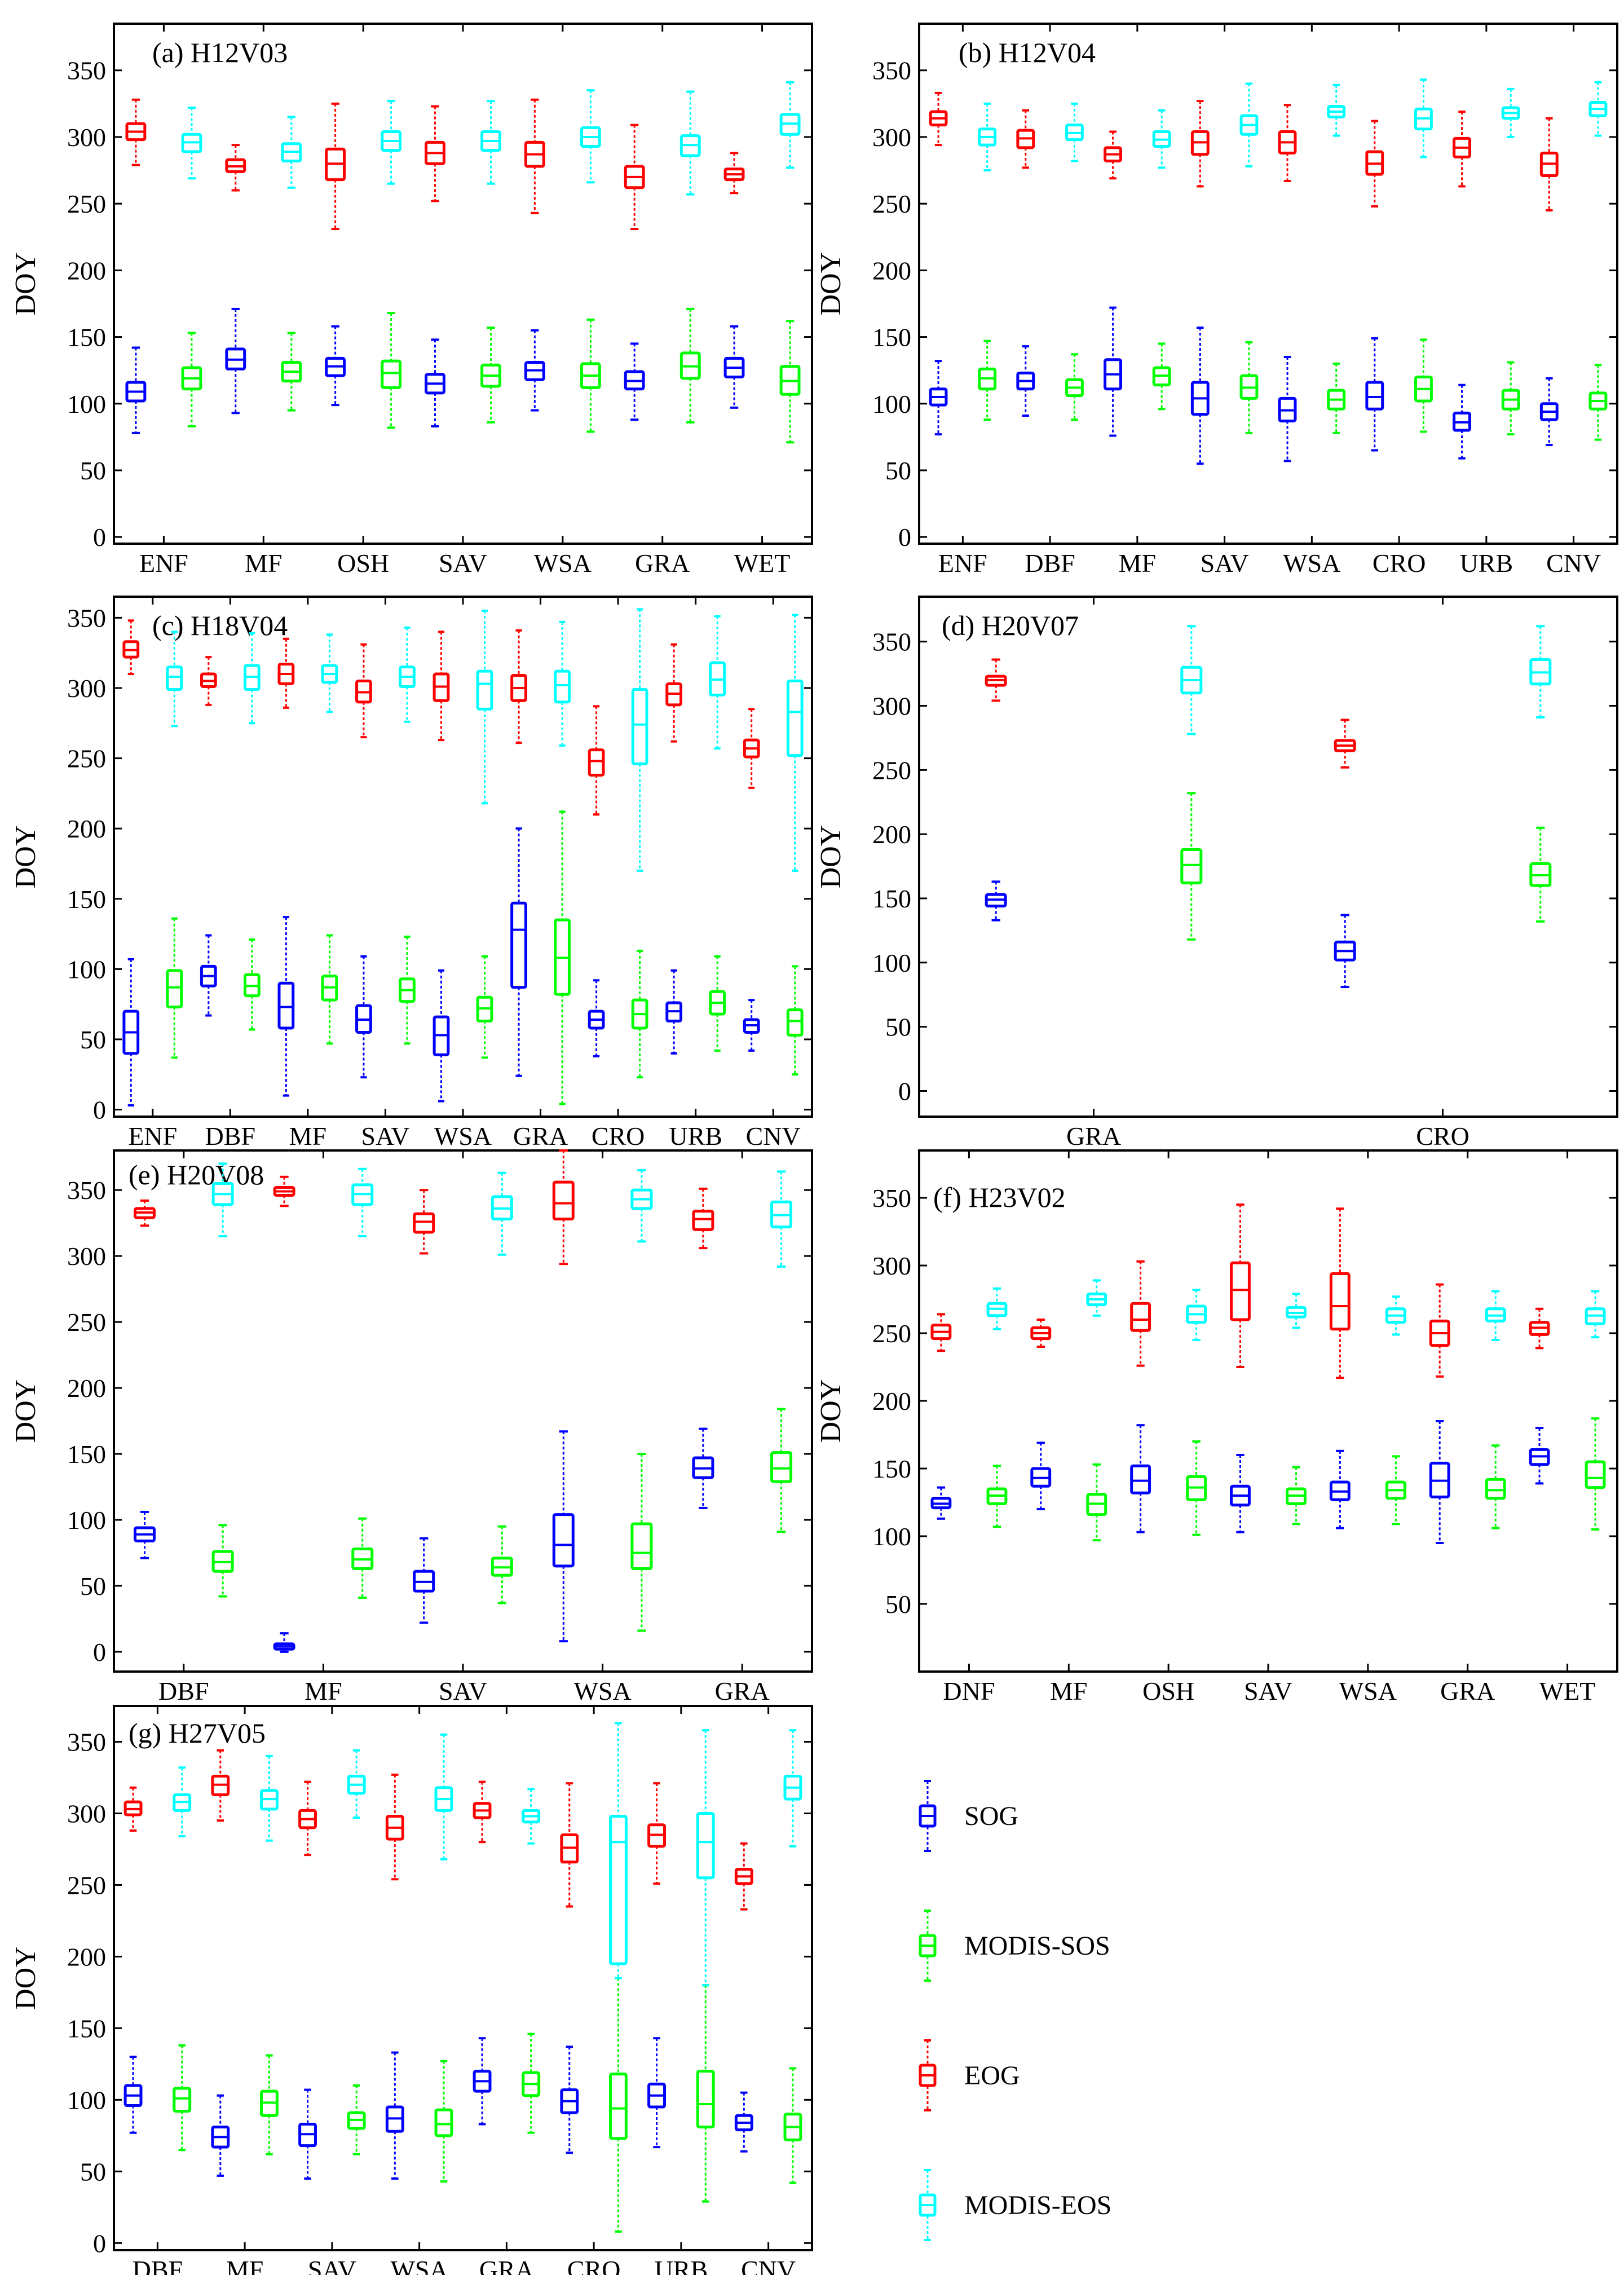 The image size is (1624, 2275). Describe the element at coordinates (763, 563) in the screenshot. I see `x-tick-label: WET` at that location.